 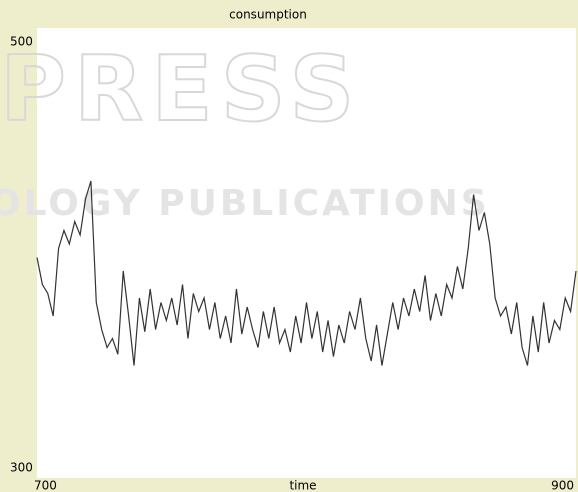 I want to click on chart-title: consumption, so click(x=268, y=15).